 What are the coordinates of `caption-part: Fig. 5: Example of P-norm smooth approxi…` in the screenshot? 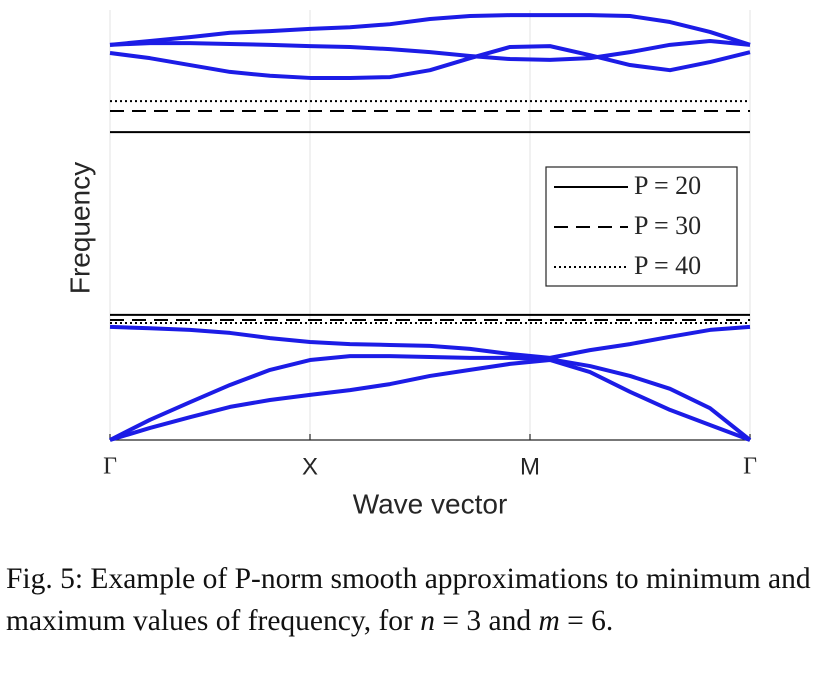 It's located at (408, 600).